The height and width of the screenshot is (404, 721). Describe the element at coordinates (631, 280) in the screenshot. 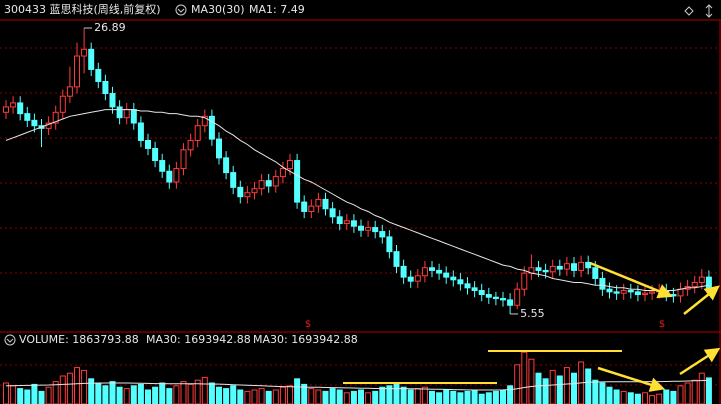

I see `annotation-arrow` at that location.